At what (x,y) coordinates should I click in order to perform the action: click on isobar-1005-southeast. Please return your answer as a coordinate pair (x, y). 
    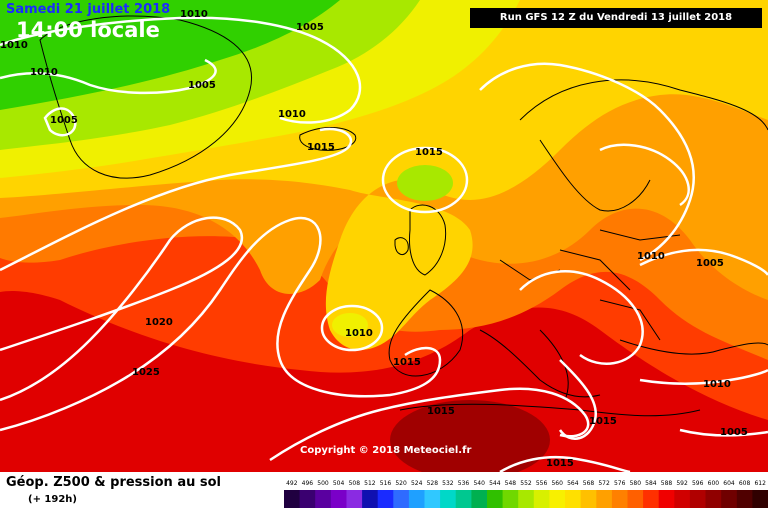
    Looking at the image, I should click on (723, 432).